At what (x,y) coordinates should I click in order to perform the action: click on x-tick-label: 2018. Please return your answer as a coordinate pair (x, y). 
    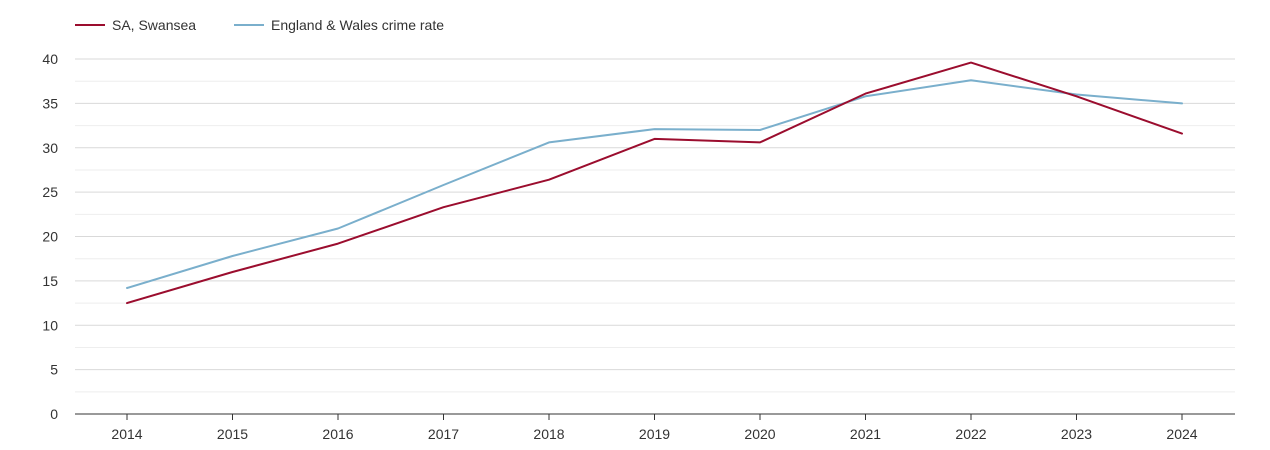
    Looking at the image, I should click on (548, 434).